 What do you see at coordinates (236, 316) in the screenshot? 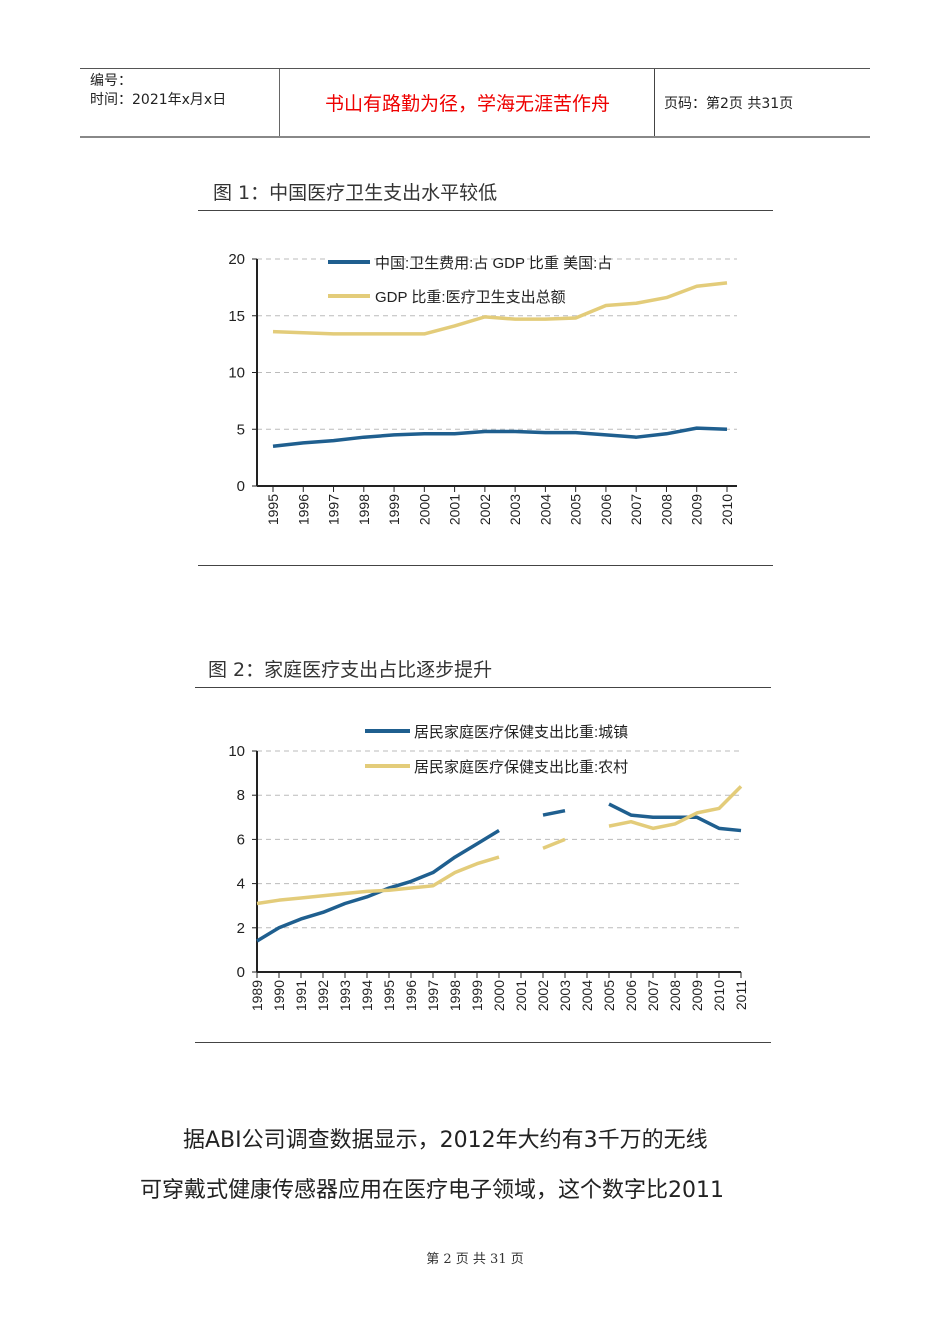
I see `y-tick-label: 15` at bounding box center [236, 316].